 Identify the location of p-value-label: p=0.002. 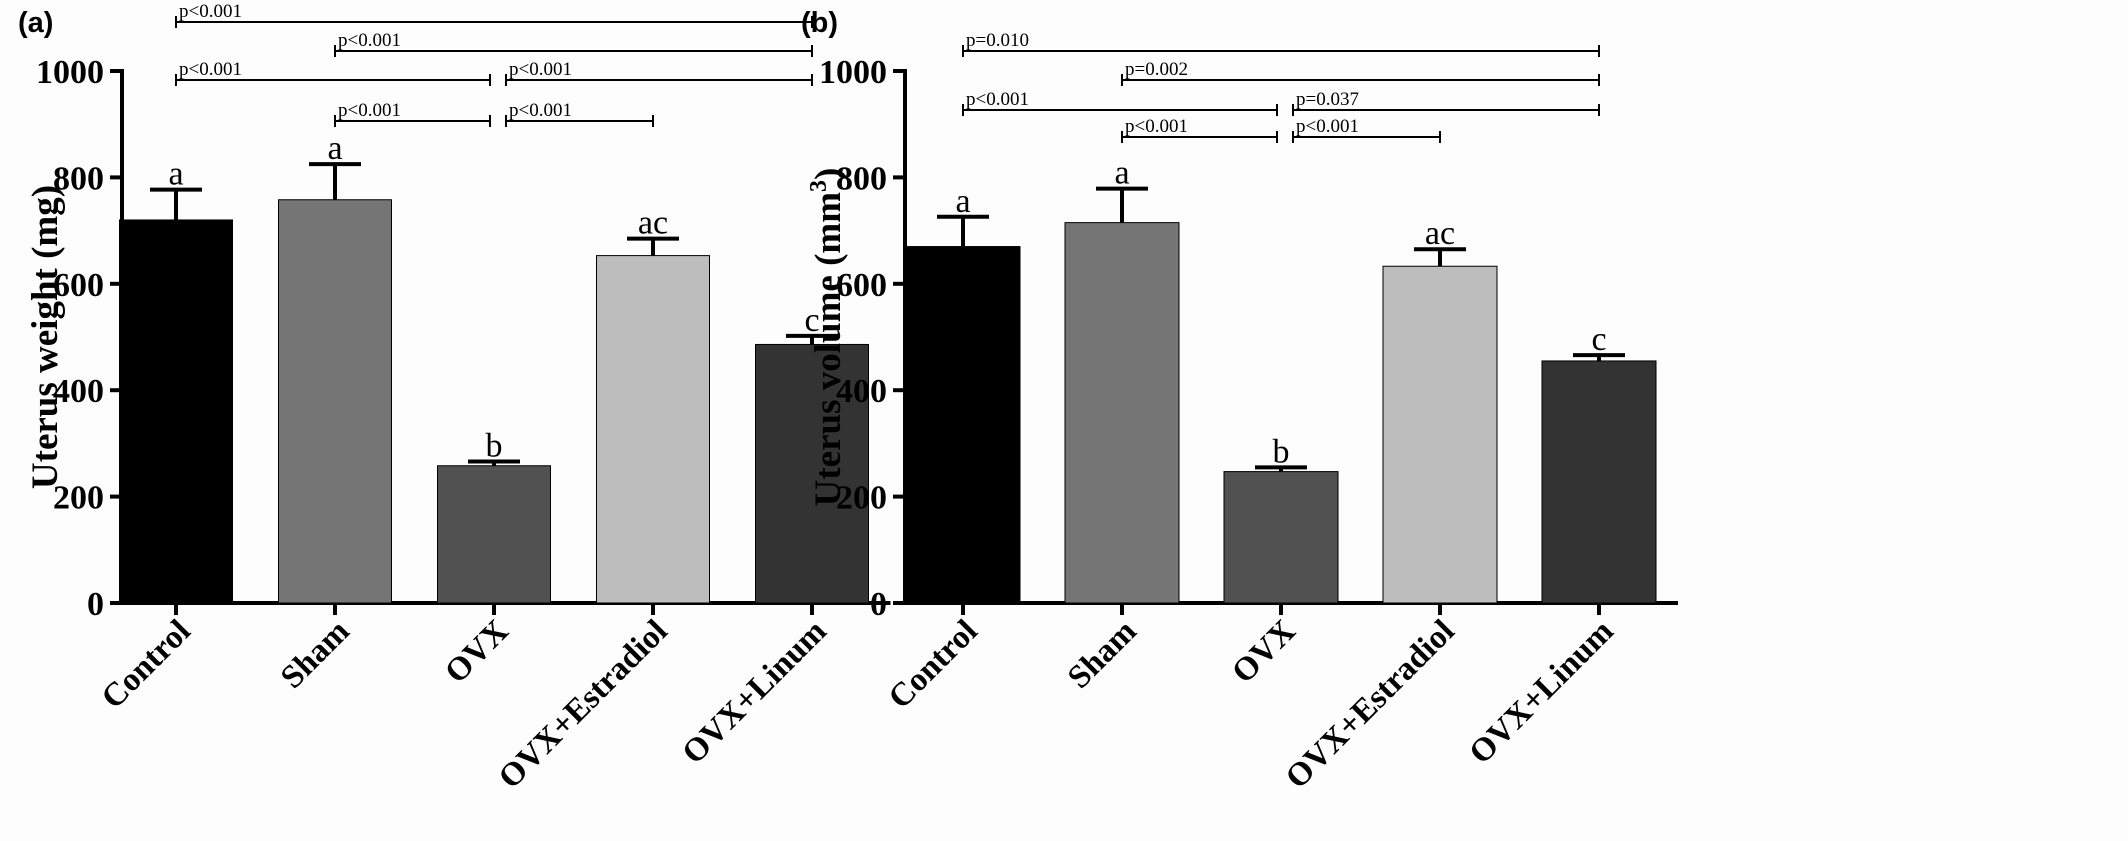
(1156, 69).